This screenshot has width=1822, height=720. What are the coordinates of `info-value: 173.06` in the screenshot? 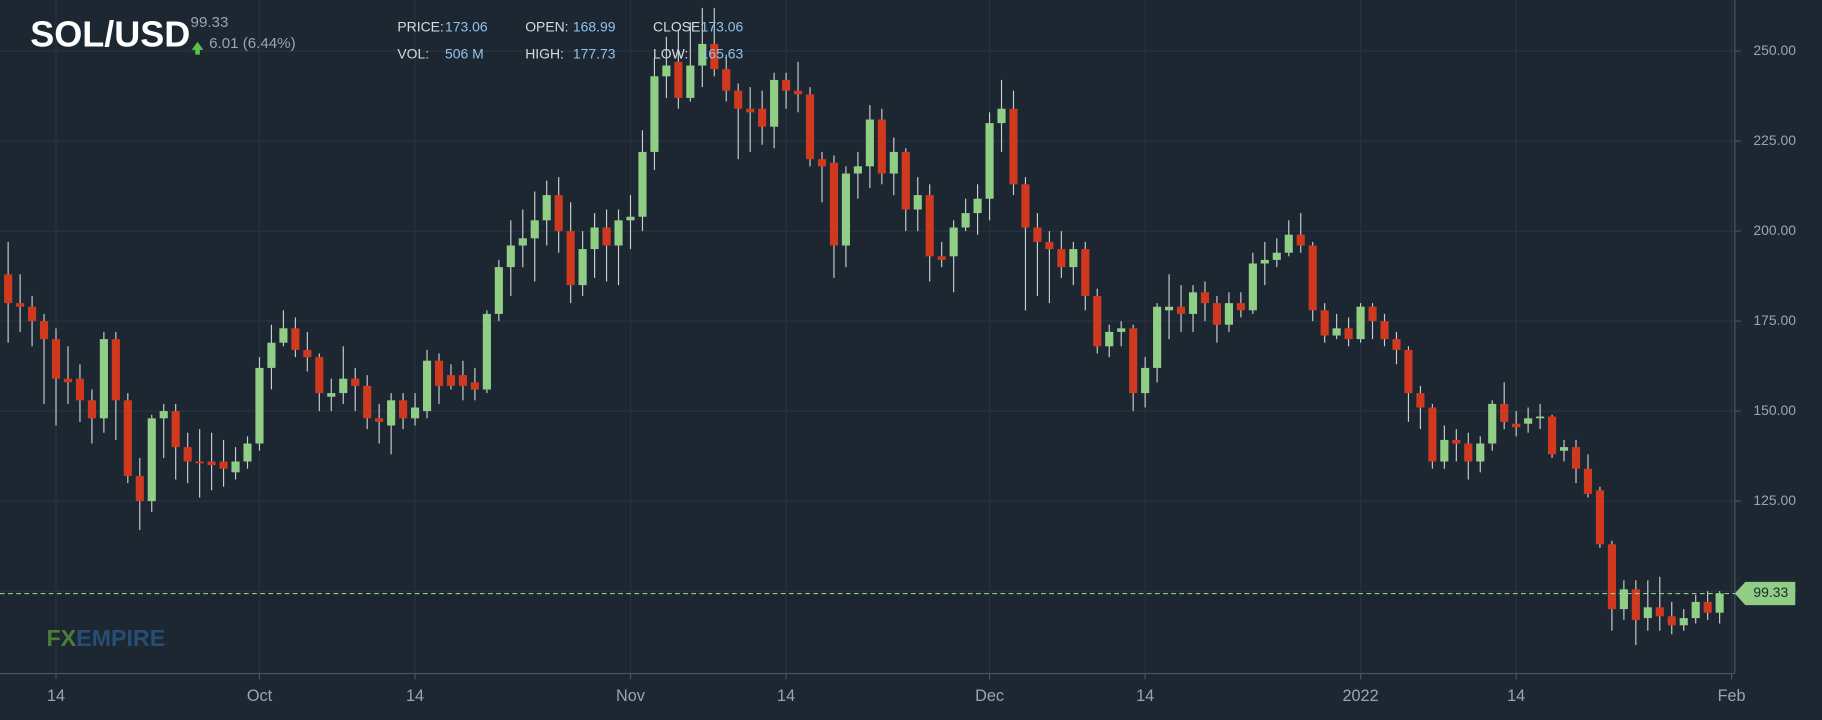 It's located at (722, 27).